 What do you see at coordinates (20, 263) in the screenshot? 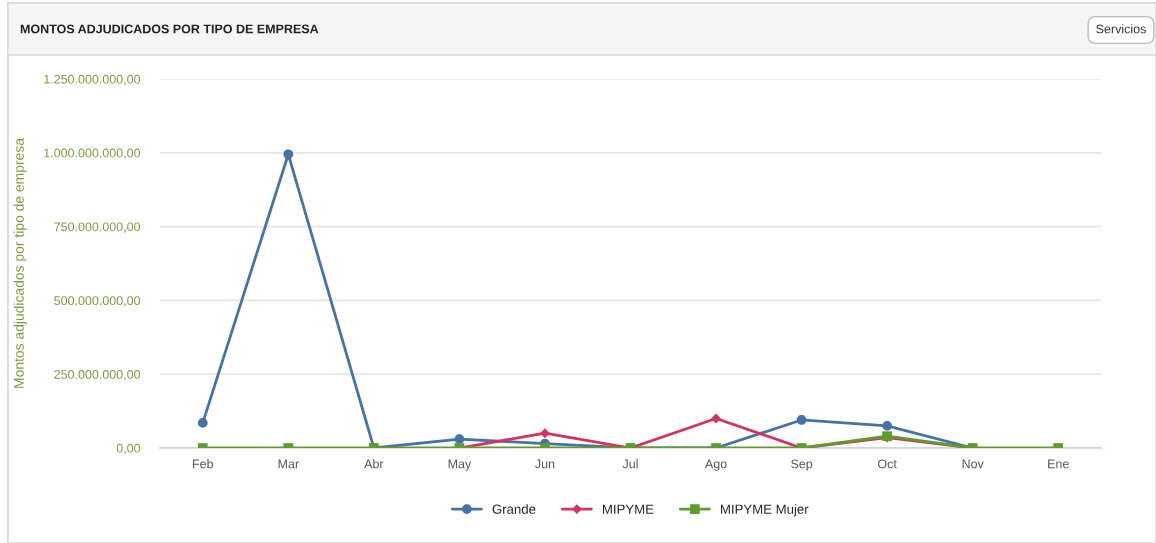
I see `y-axis-title: Montos adjudicados por tipo de empresa` at bounding box center [20, 263].